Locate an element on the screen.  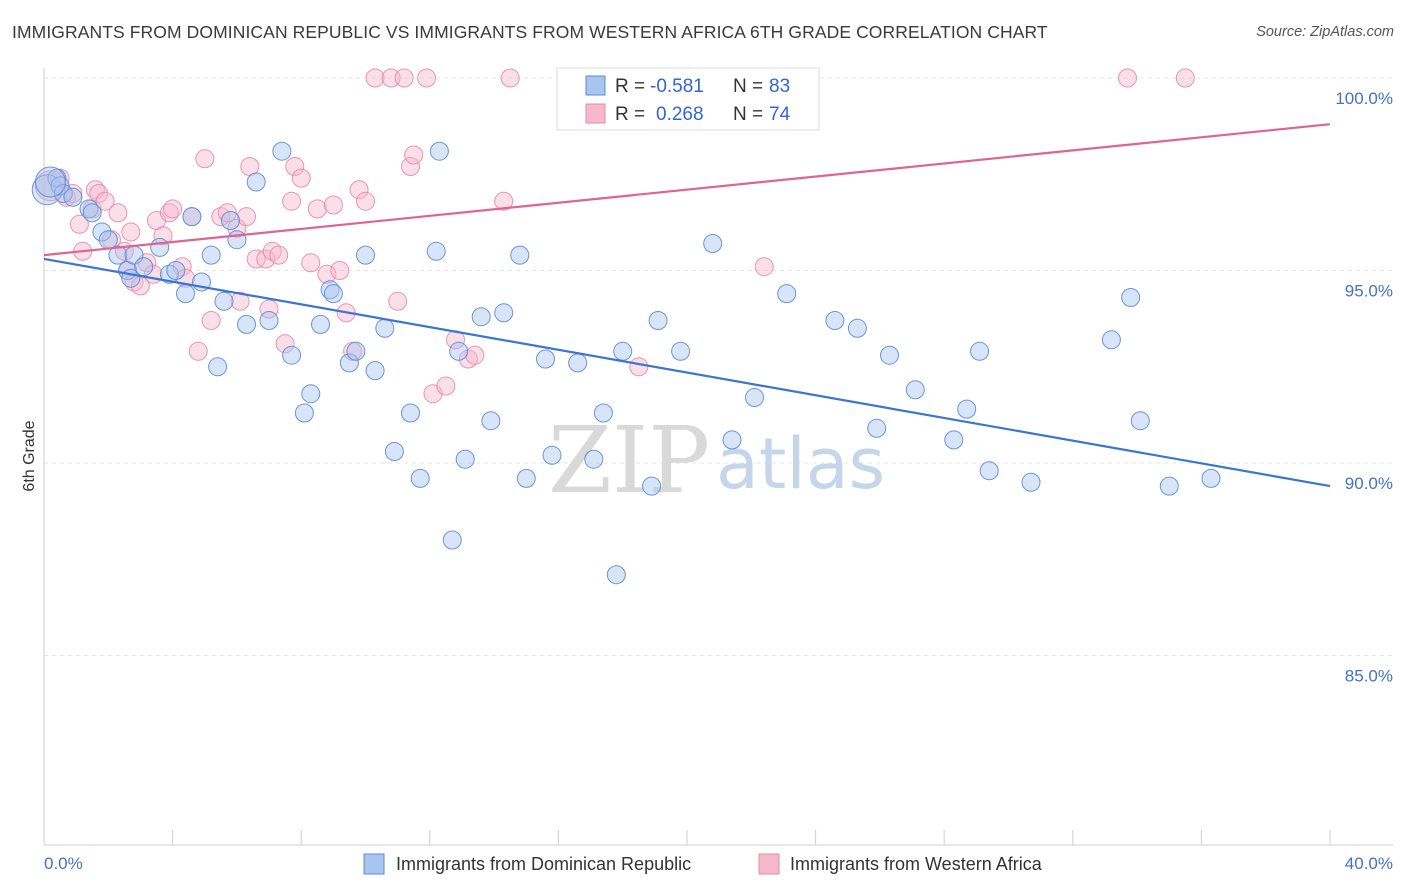
source-credit: Source: ZipAtlas.com is located at coordinates (1325, 32).